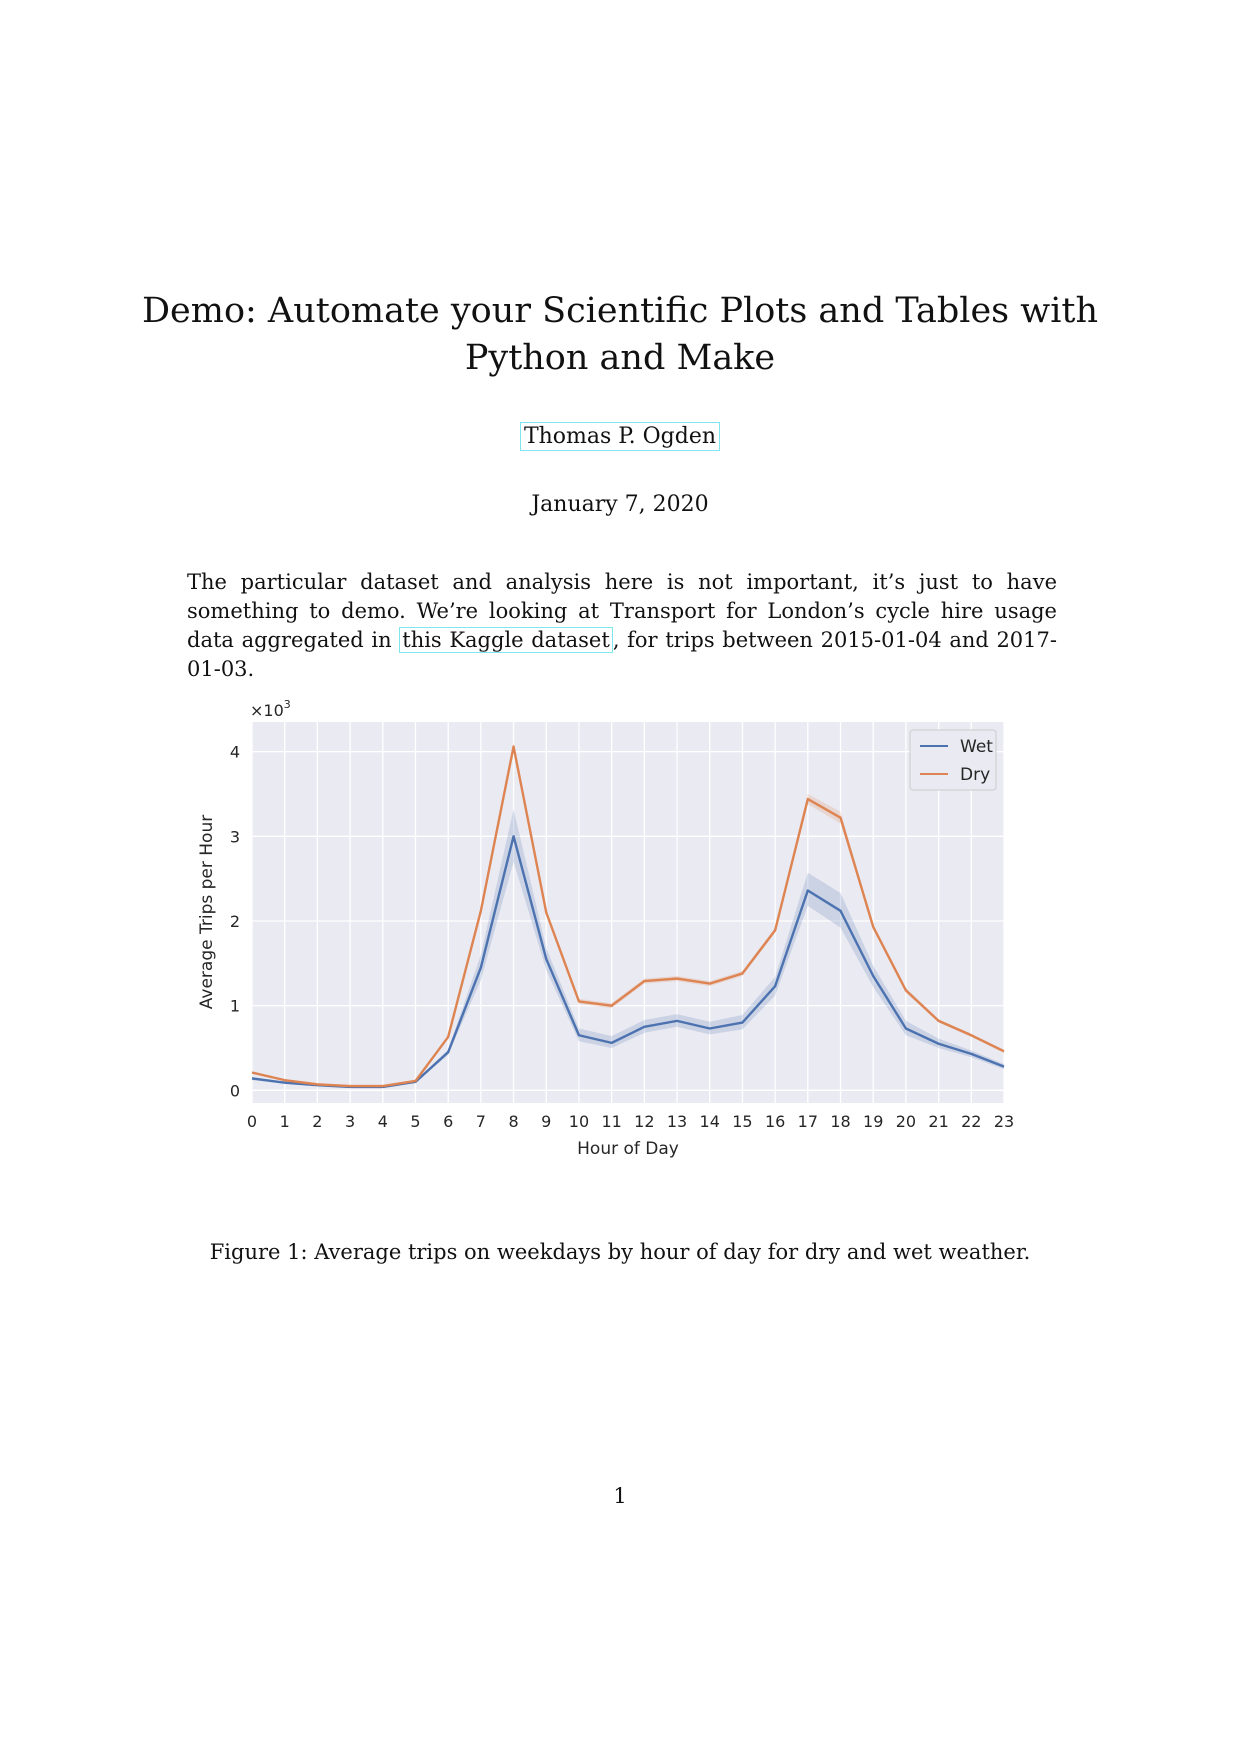 The height and width of the screenshot is (1753, 1240). What do you see at coordinates (207, 912) in the screenshot?
I see `y-axis-label: Average Trips per Hour` at bounding box center [207, 912].